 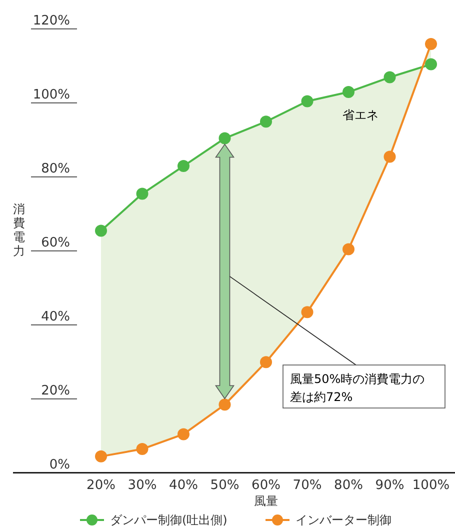 What do you see at coordinates (55, 316) in the screenshot?
I see `y-tick-label: 40%` at bounding box center [55, 316].